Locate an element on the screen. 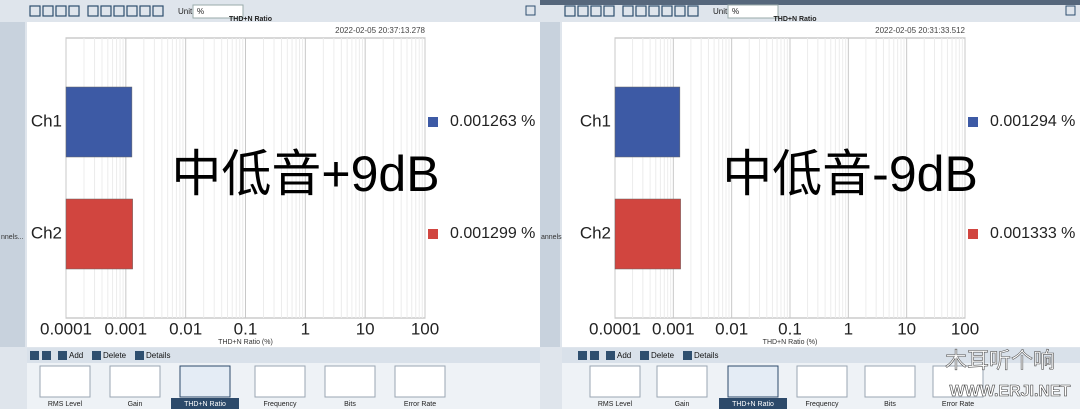 The height and width of the screenshot is (409, 1080). x-tick-label: 0.001 is located at coordinates (673, 328).